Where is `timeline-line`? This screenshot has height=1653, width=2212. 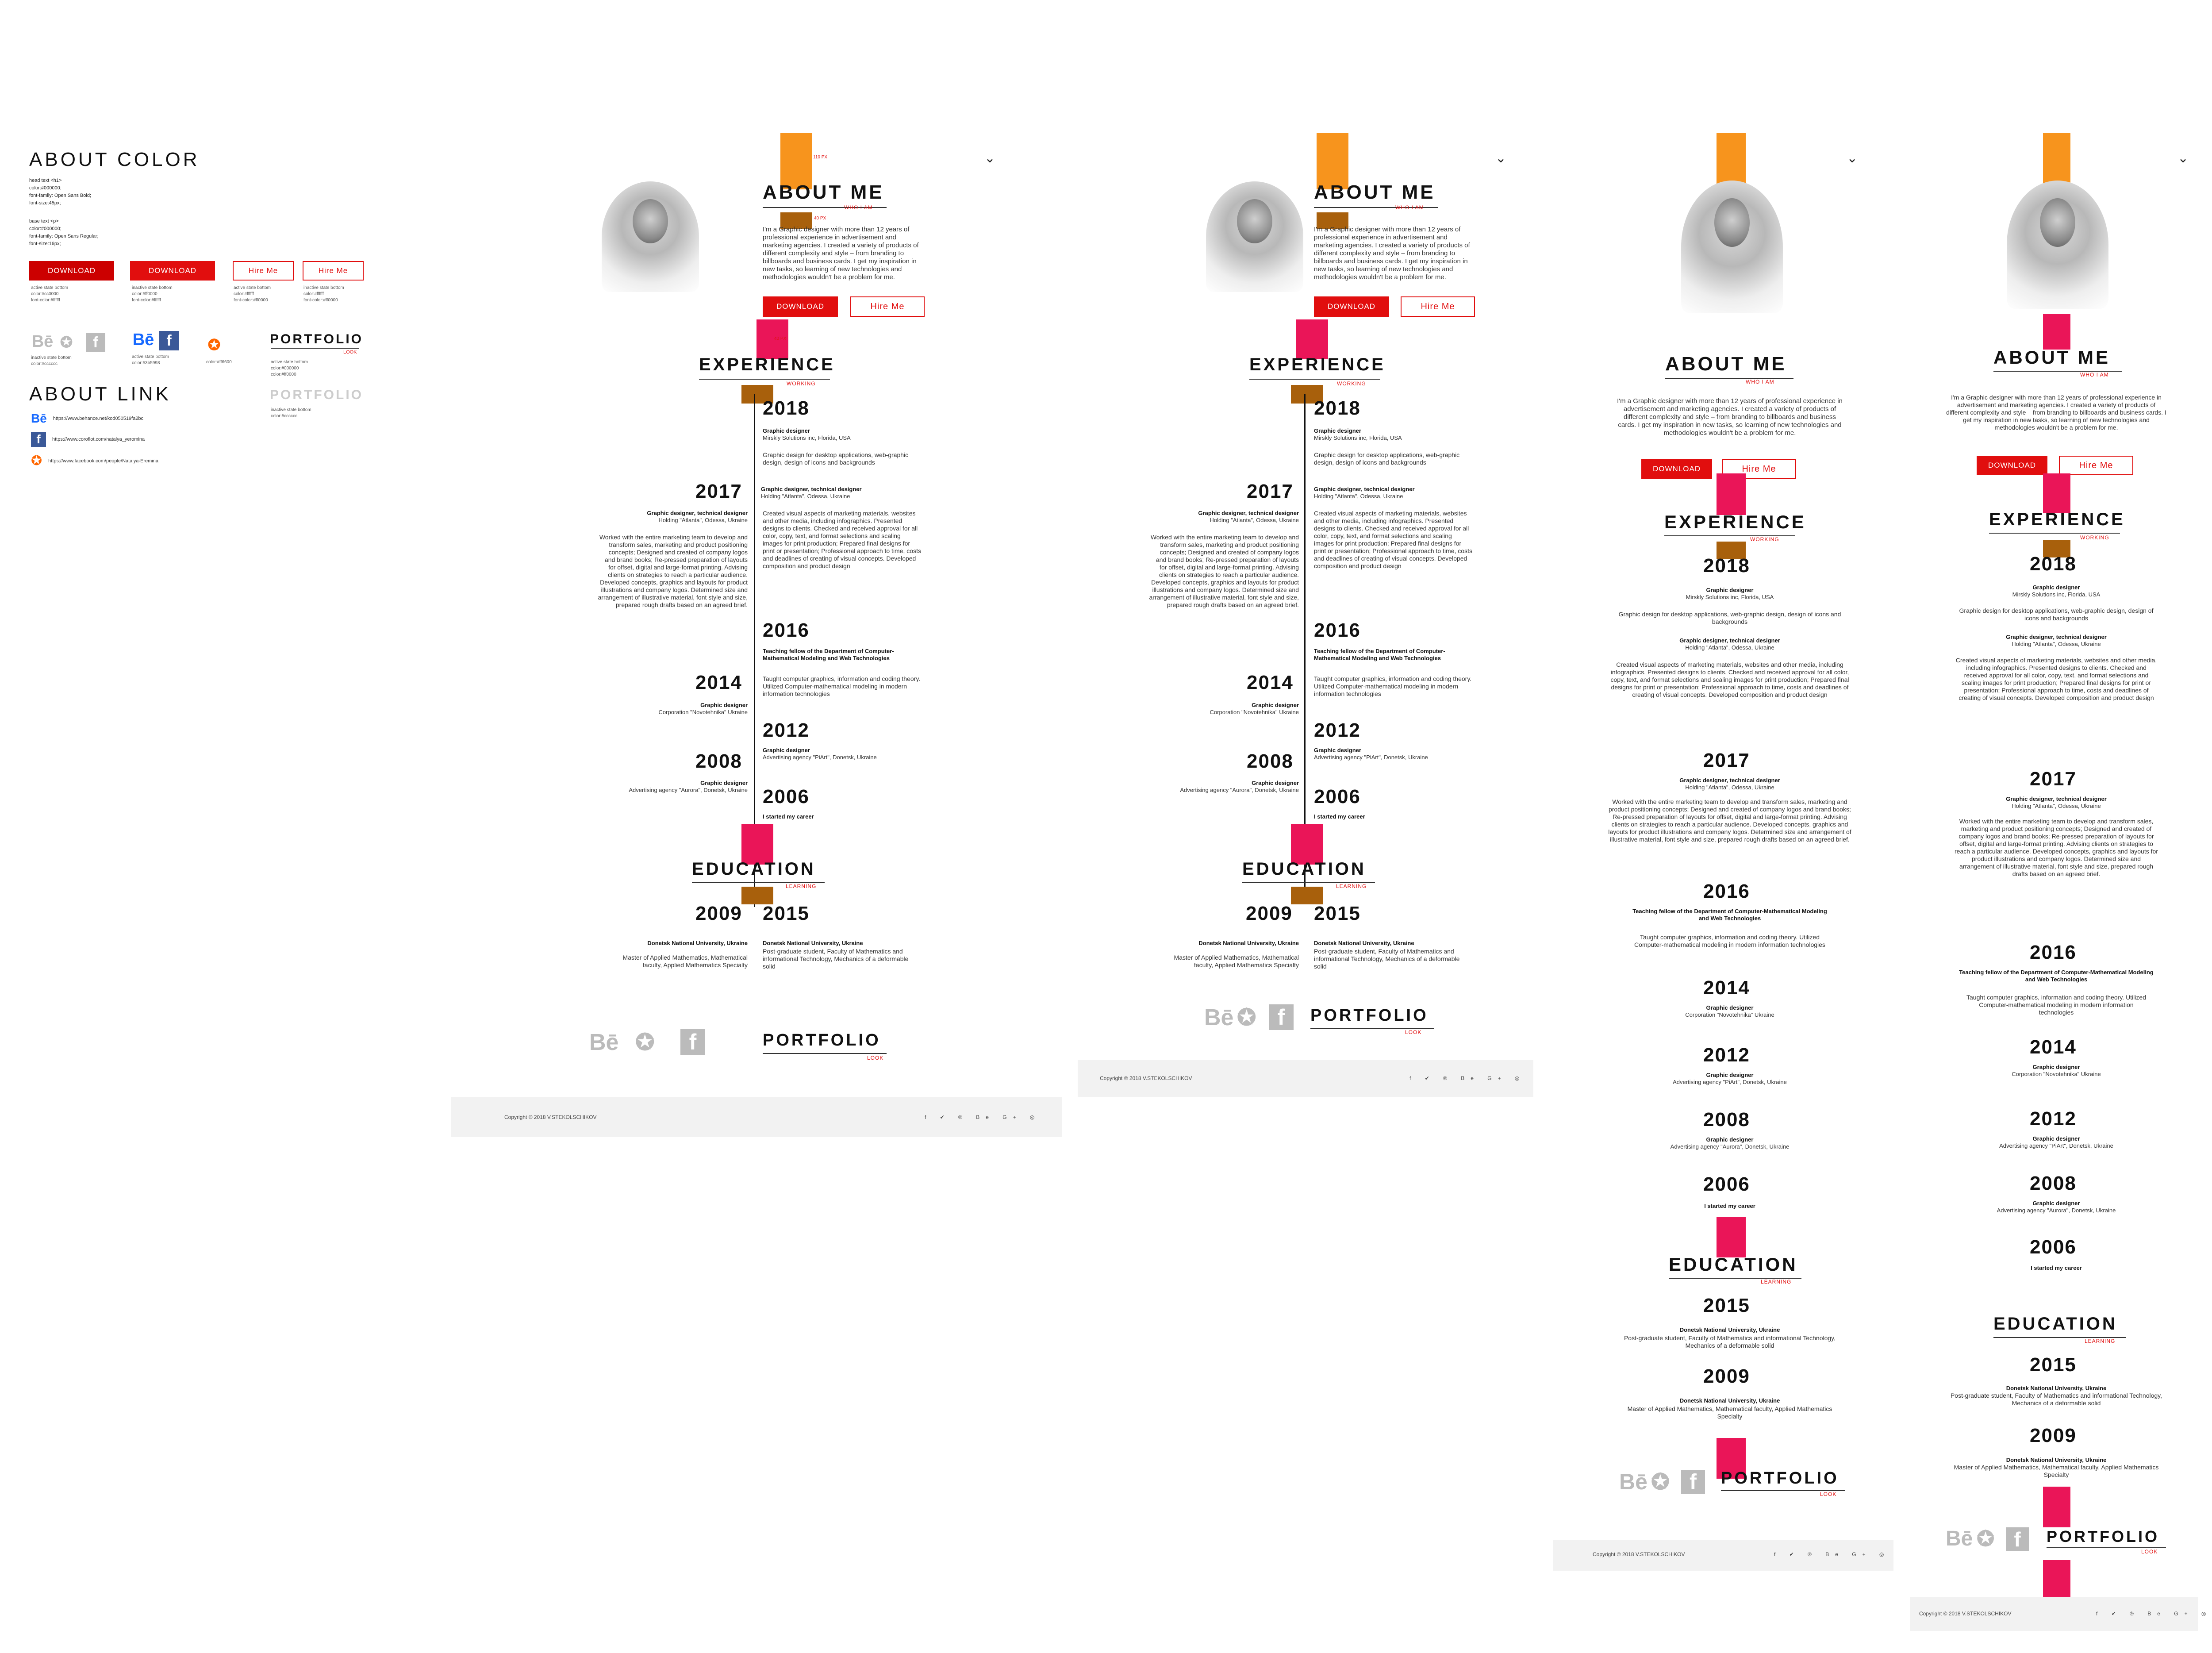 timeline-line is located at coordinates (1305, 646).